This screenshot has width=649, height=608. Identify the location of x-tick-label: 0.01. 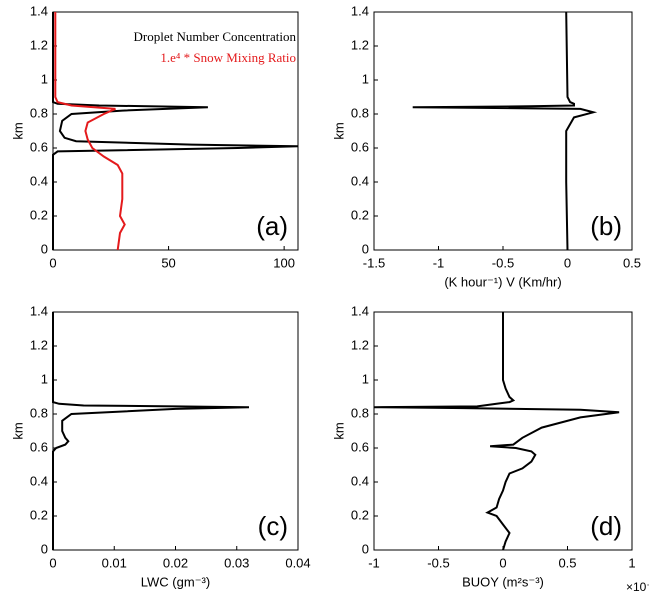
(114, 562).